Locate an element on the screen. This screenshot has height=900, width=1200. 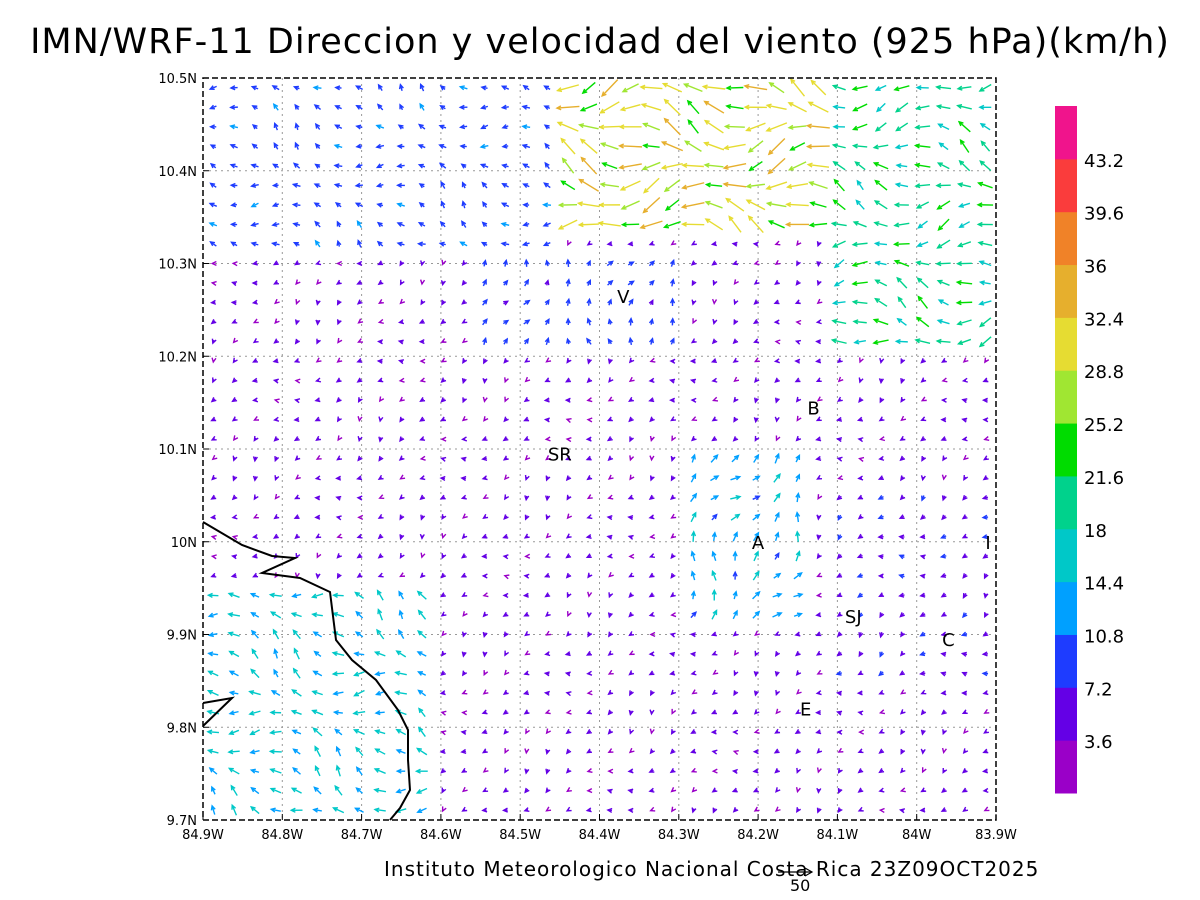
colorbar-label: 10.8 is located at coordinates (1104, 636).